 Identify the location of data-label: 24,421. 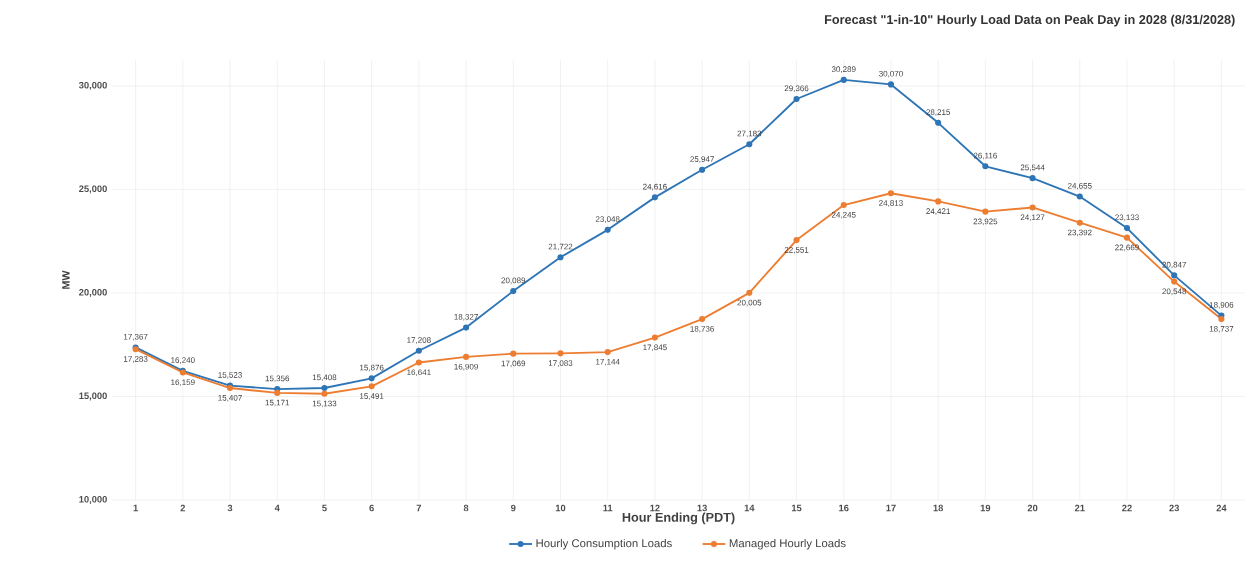
(938, 211).